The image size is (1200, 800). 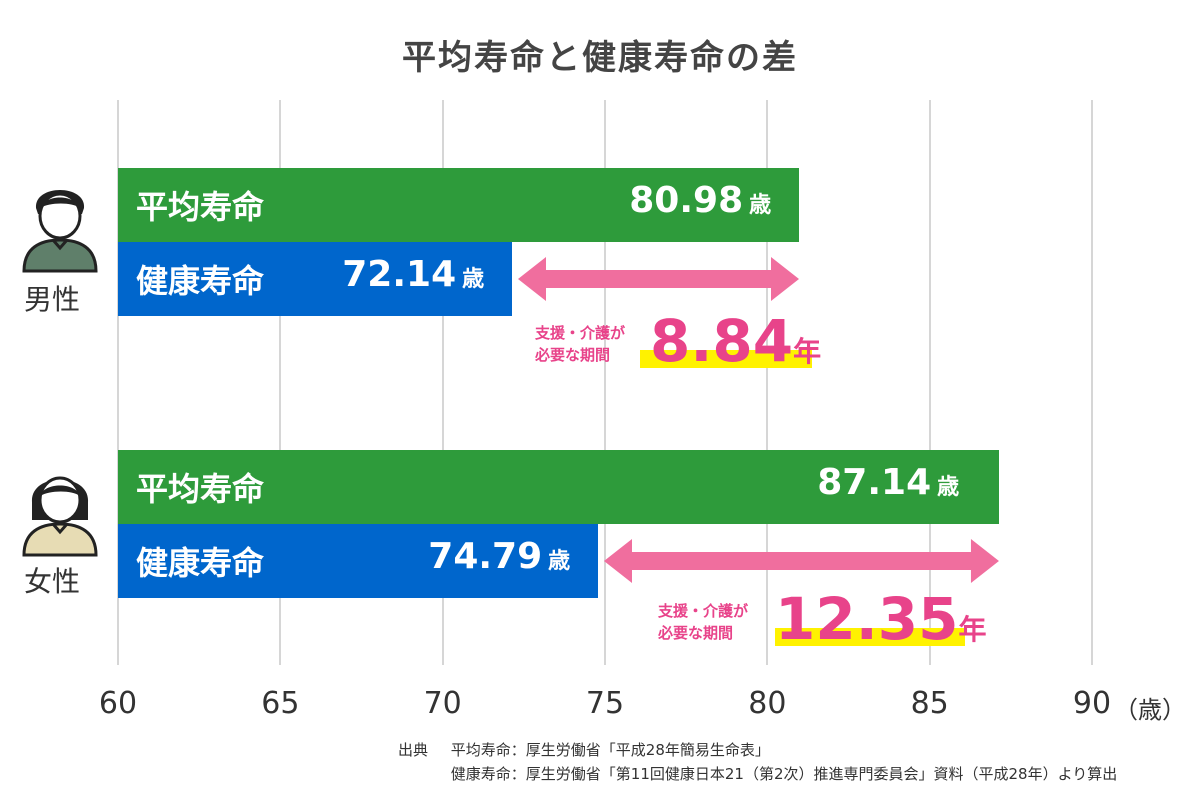 I want to click on gap-value-number: 12.35, so click(x=867, y=619).